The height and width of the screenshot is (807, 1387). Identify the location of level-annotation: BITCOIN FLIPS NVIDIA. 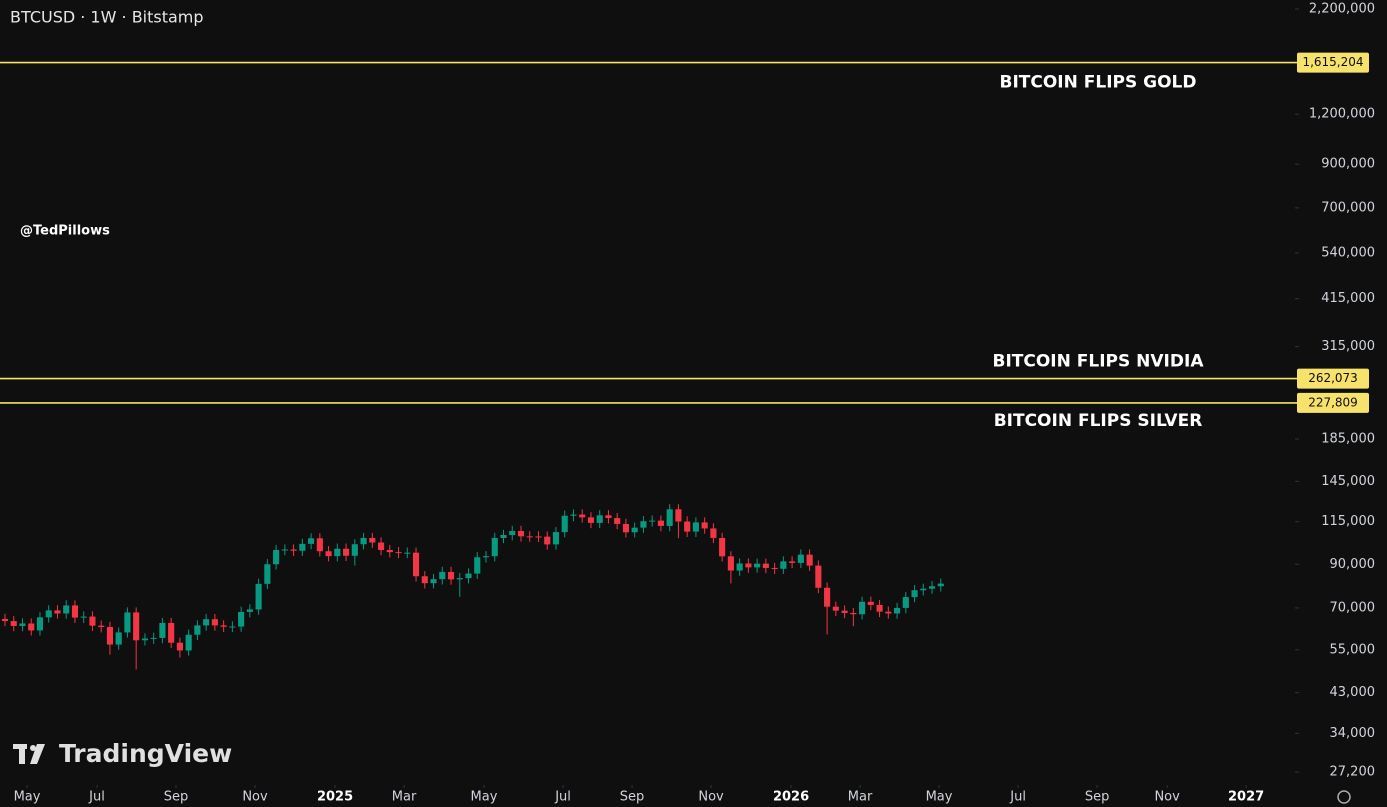
(1099, 362).